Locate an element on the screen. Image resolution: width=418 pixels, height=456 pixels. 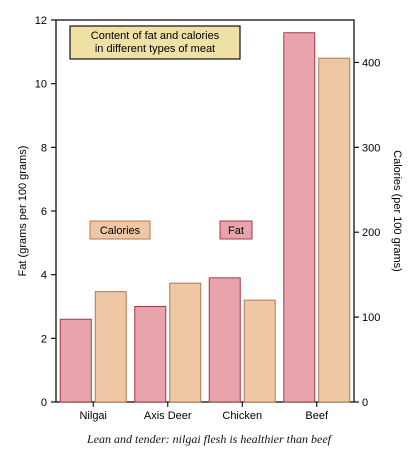
legend-fat-swatch is located at coordinates (236, 230).